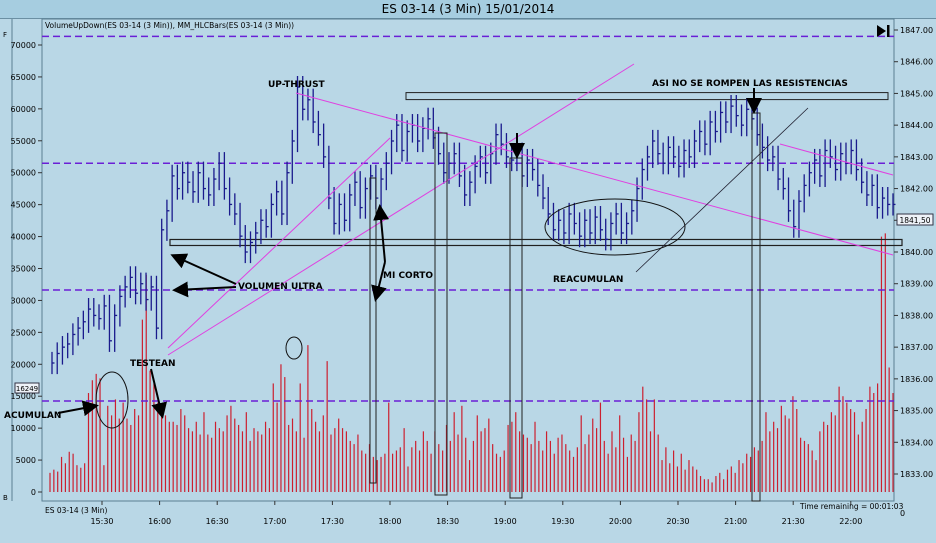 The width and height of the screenshot is (936, 543). I want to click on x-tick-label: 17:30, so click(332, 521).